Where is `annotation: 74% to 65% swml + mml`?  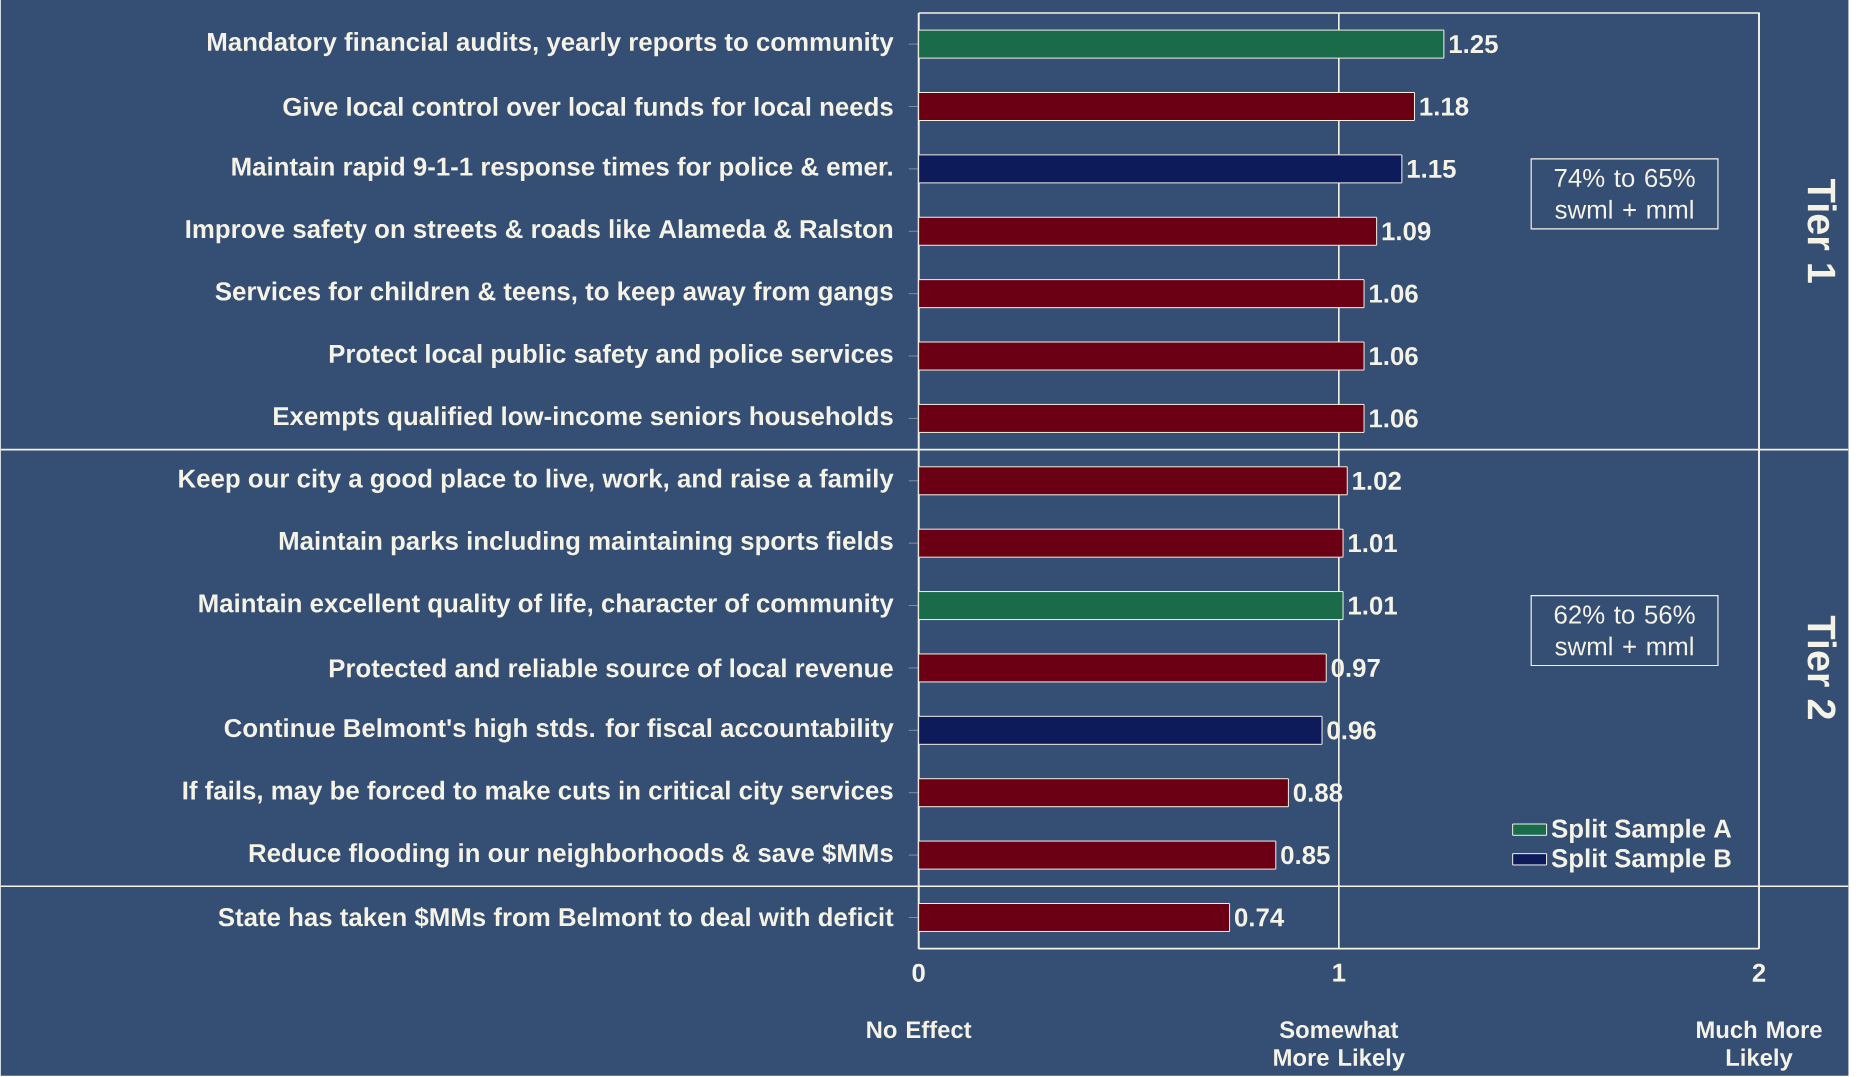
annotation: 74% to 65% swml + mml is located at coordinates (1624, 193).